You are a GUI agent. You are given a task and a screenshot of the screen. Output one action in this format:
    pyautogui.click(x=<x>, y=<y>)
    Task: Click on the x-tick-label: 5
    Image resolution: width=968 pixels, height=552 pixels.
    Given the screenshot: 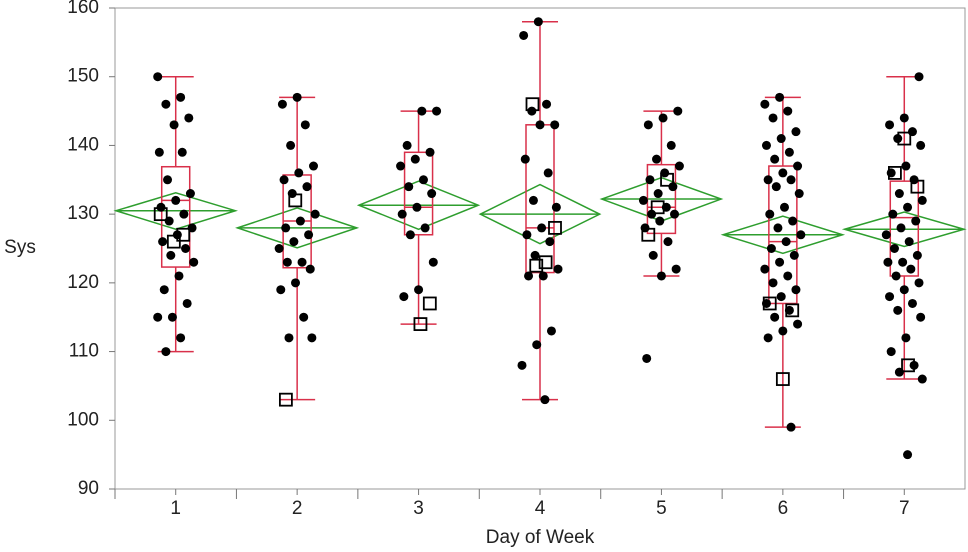 What is the action you would take?
    pyautogui.click(x=661, y=508)
    